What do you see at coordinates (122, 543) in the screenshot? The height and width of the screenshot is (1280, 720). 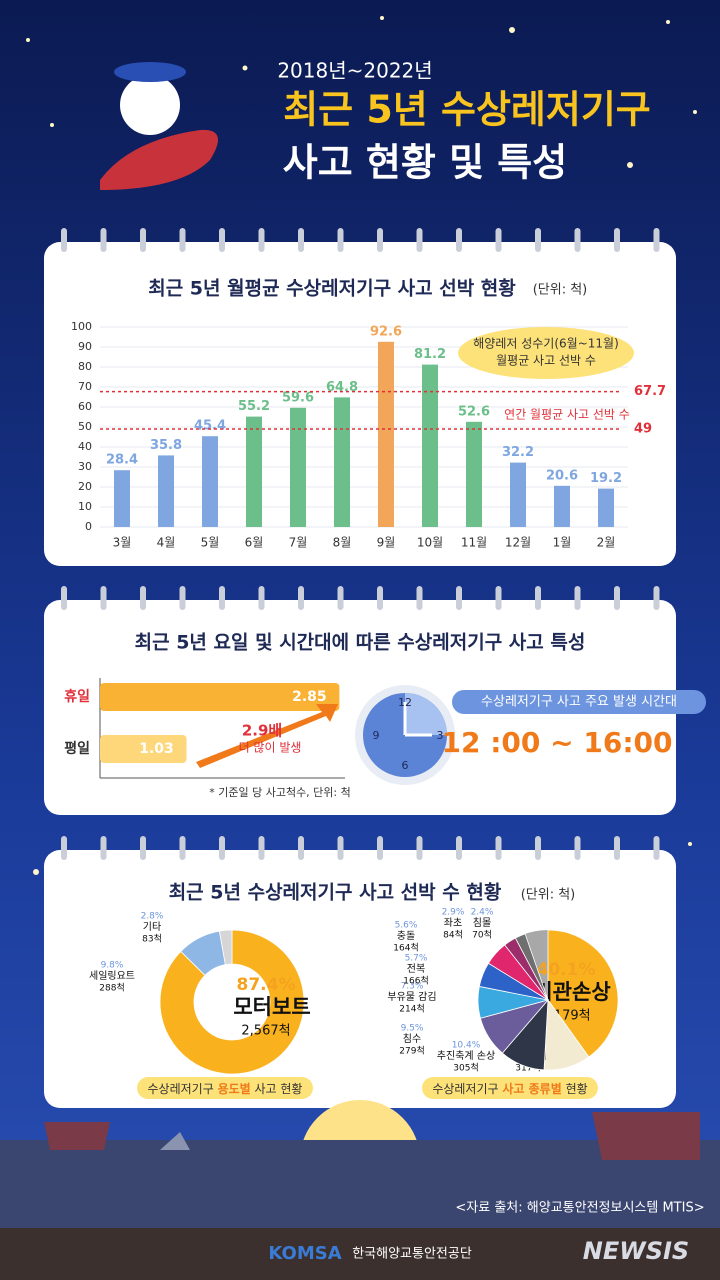 I see `x-tick-label: 3월` at bounding box center [122, 543].